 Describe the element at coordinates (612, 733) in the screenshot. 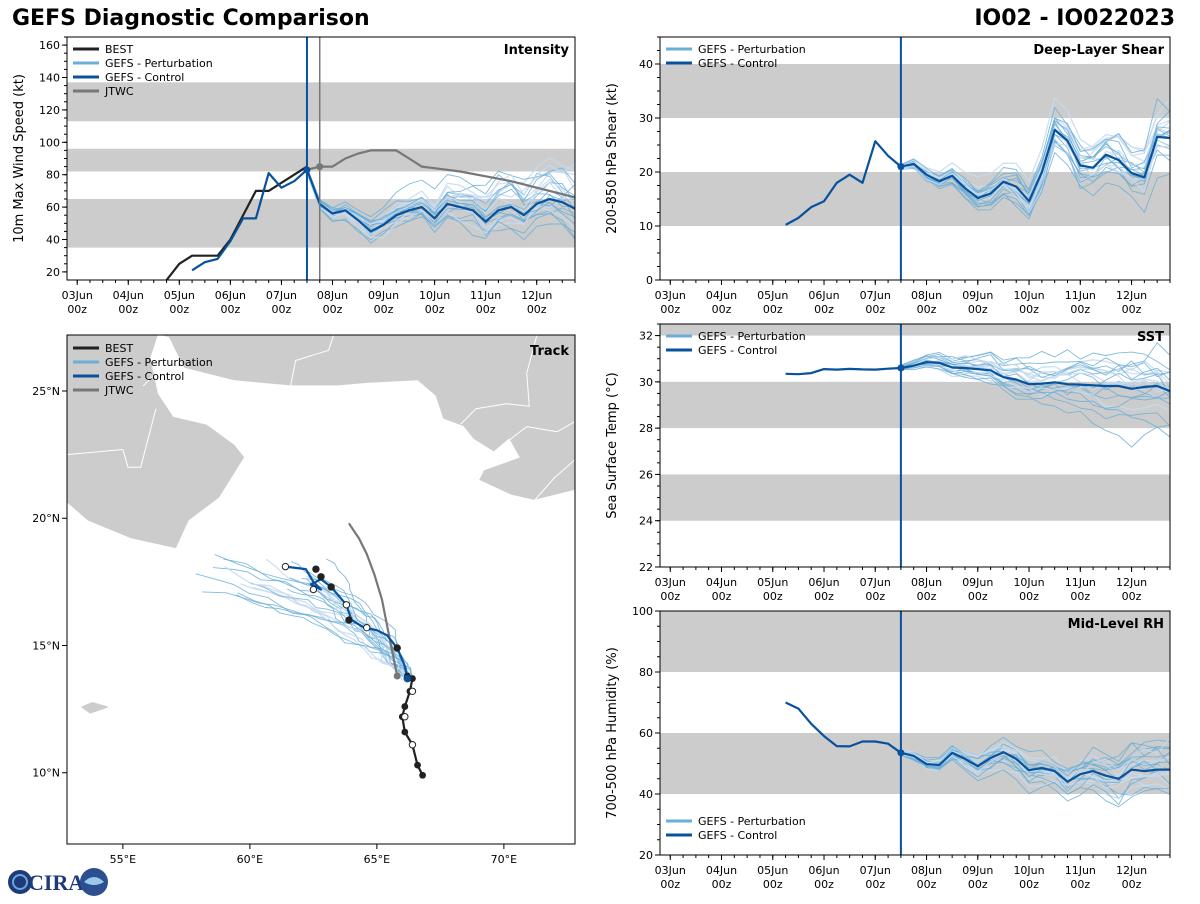

I see `y-axis-label: 700-500 hPa Humidity (%)` at that location.